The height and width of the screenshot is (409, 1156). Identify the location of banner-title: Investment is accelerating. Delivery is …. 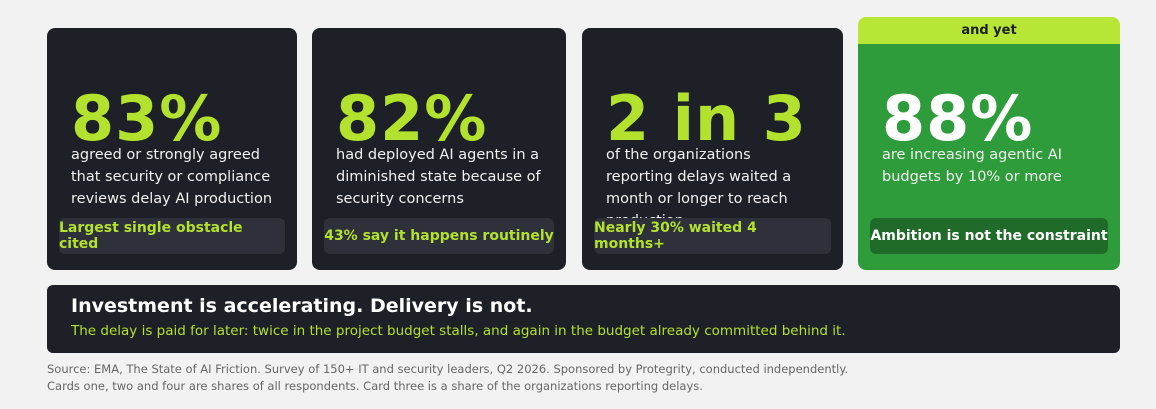
(302, 306).